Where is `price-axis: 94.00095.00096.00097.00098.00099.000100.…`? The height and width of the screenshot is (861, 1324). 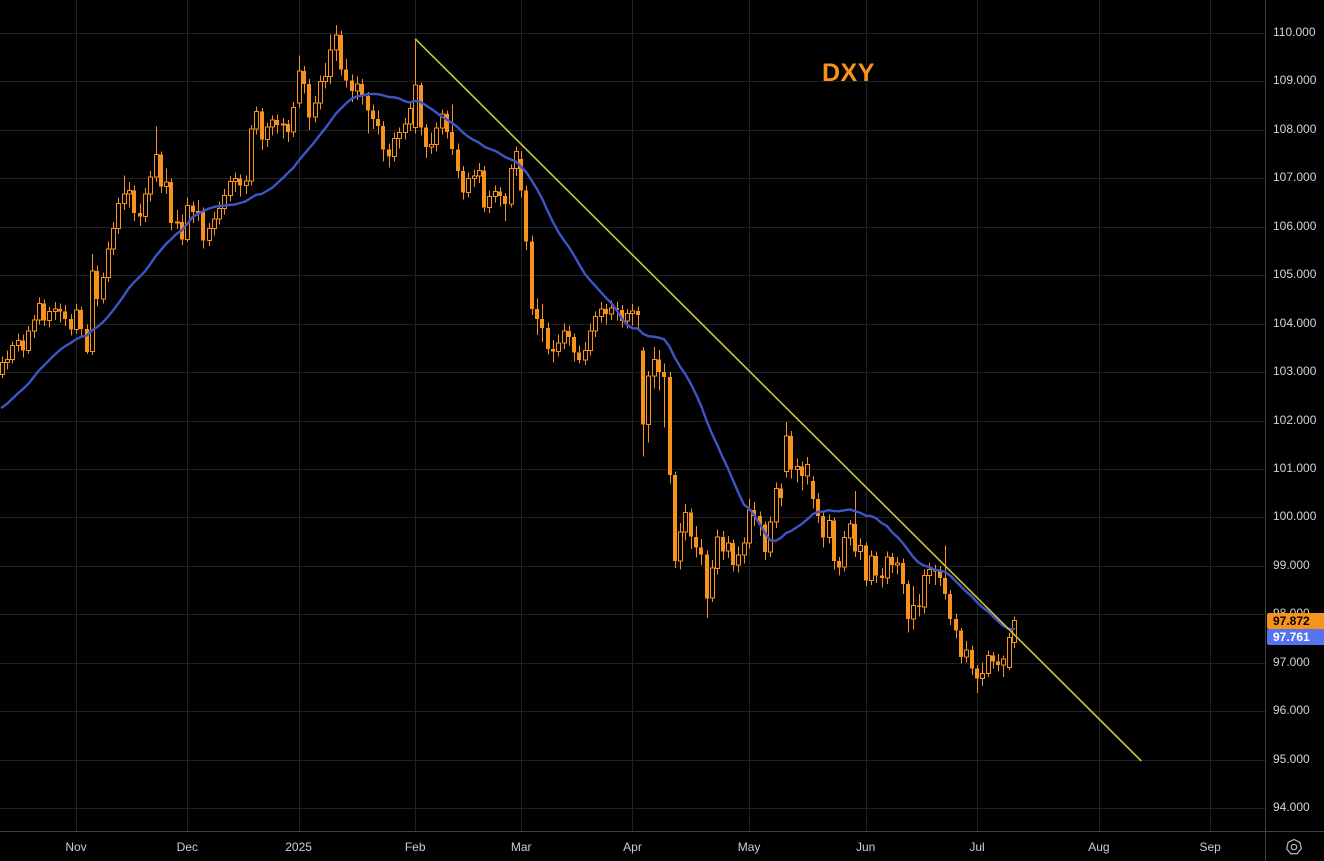 price-axis: 94.00095.00096.00097.00098.00099.000100.… is located at coordinates (1294, 415).